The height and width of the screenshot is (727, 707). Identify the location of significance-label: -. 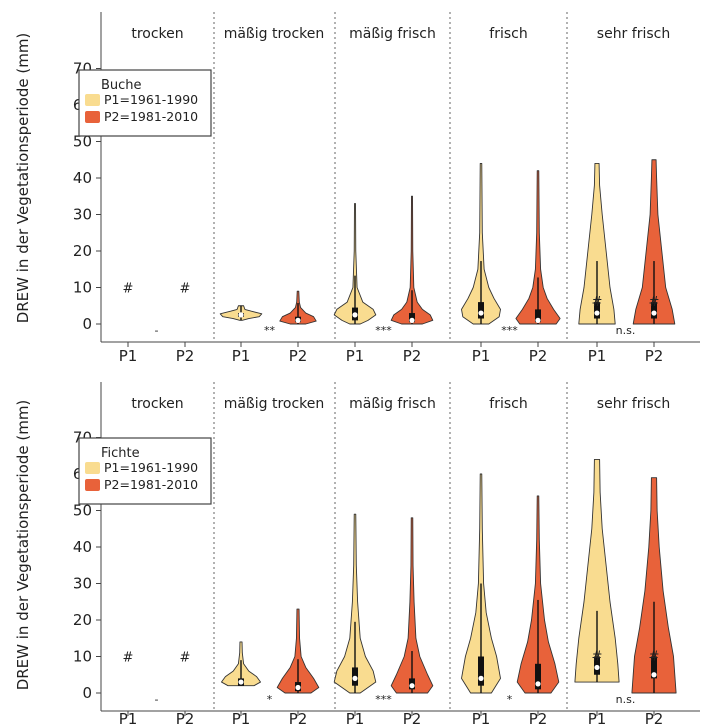
(157, 330).